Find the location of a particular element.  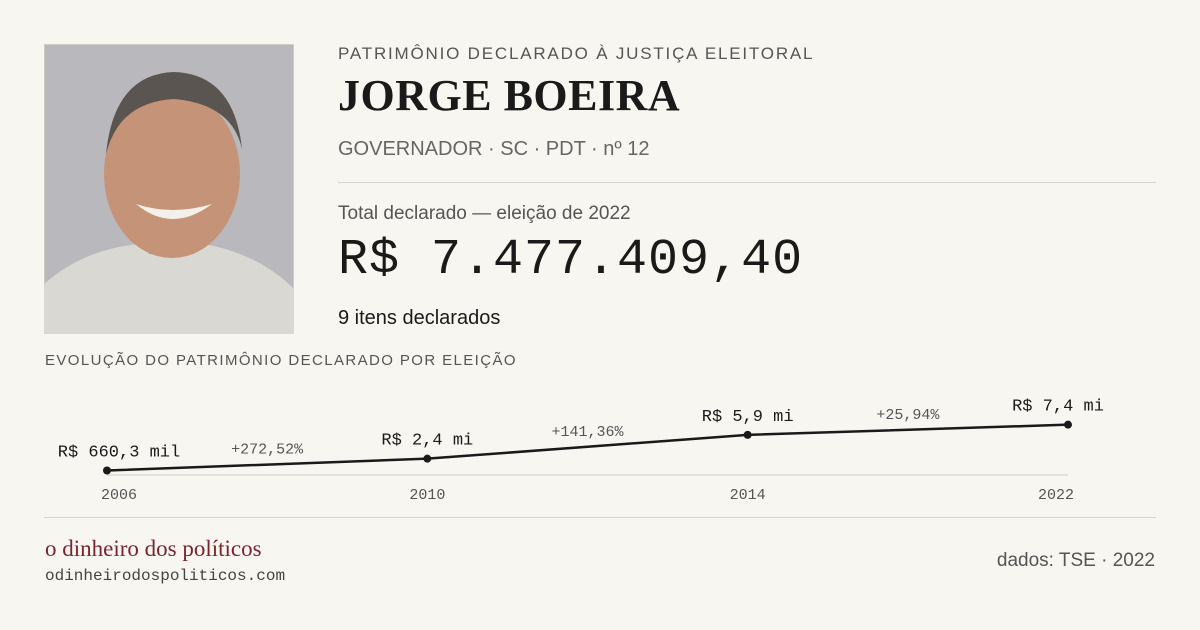

item-count: 9 itens declarados is located at coordinates (419, 318).